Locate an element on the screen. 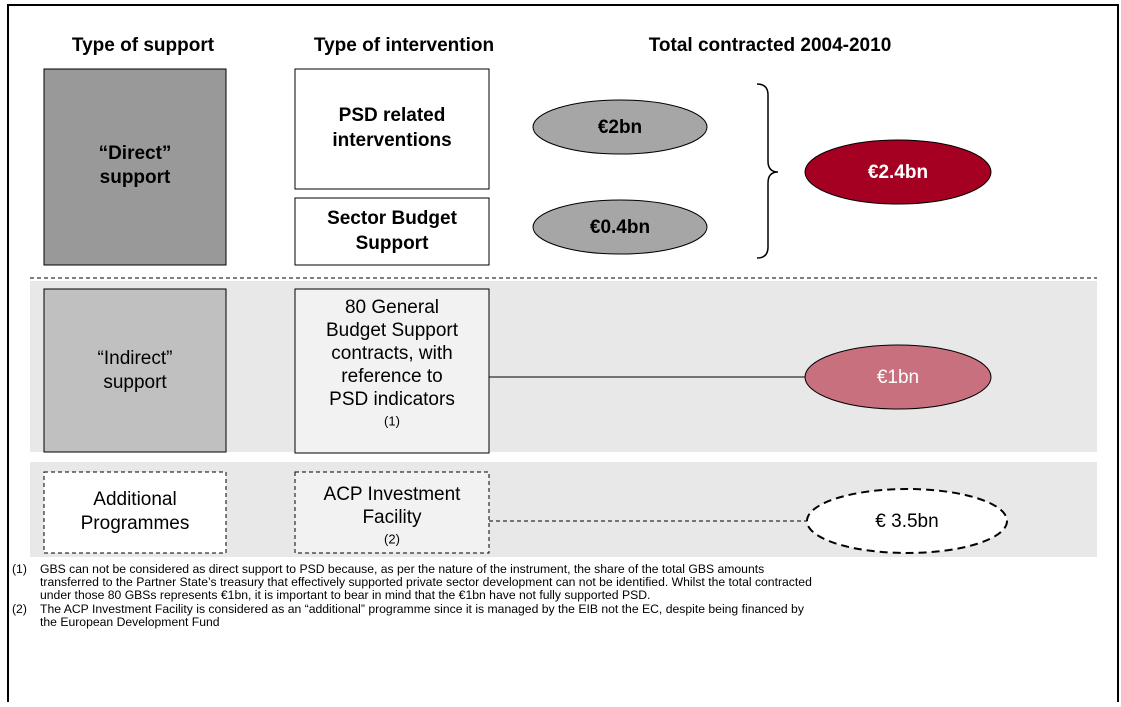 Image resolution: width=1121 pixels, height=707 pixels. amount: €0.4bn is located at coordinates (620, 227).